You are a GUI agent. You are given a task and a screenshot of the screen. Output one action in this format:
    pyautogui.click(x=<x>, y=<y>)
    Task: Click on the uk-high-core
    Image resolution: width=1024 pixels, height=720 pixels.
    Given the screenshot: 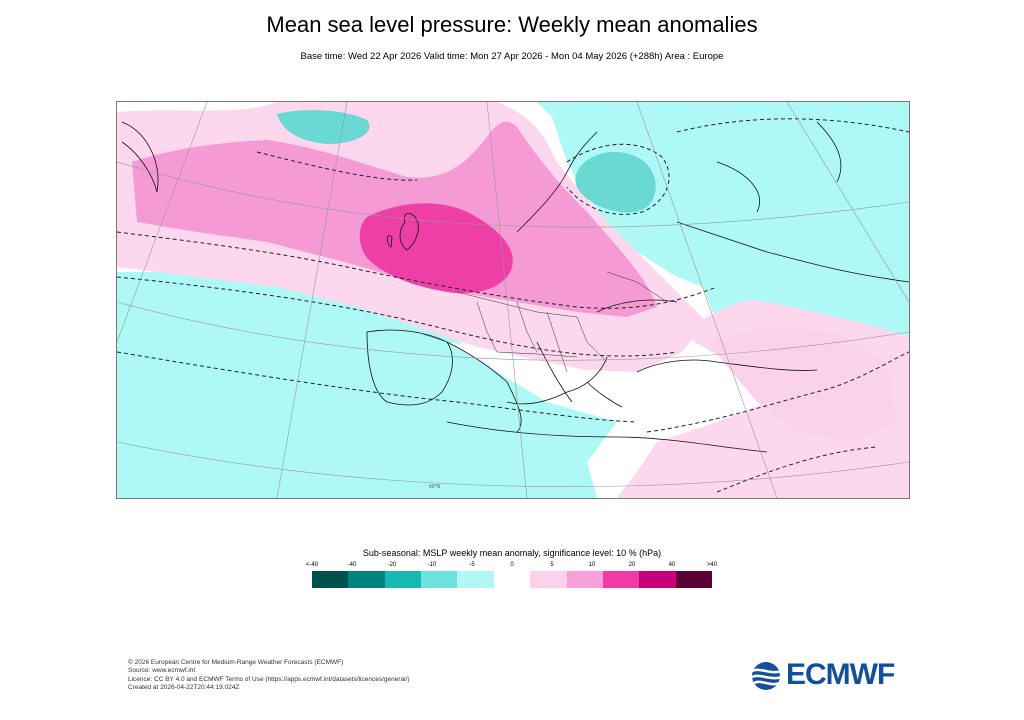 What is the action you would take?
    pyautogui.click(x=436, y=248)
    